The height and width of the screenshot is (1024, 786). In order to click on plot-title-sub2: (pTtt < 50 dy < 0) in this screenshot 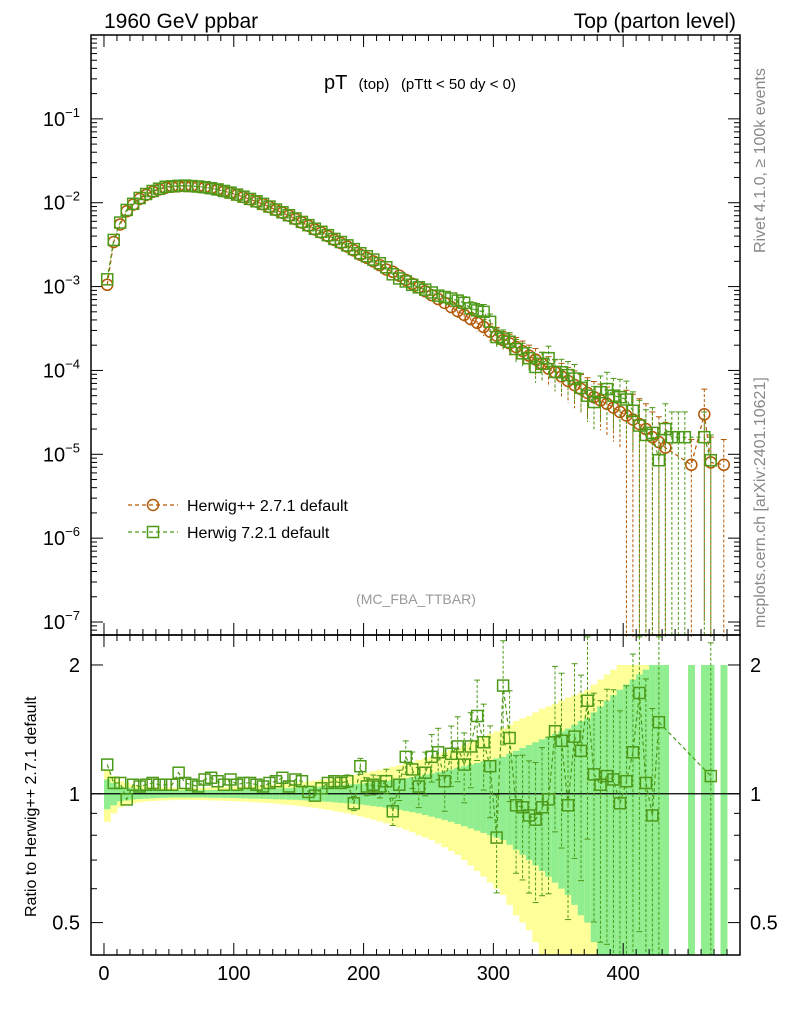, I will do `click(458, 84)`.